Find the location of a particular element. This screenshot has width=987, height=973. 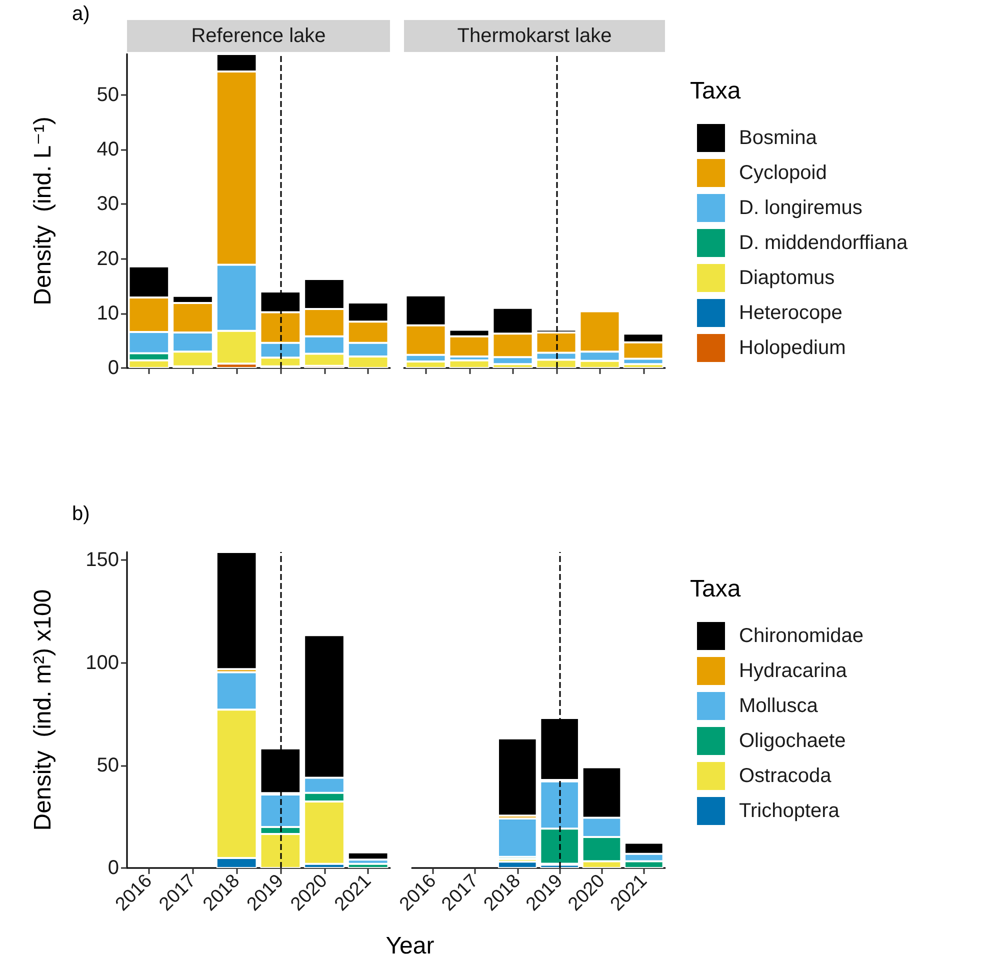

legend-label: D. middendorffiana is located at coordinates (823, 243).